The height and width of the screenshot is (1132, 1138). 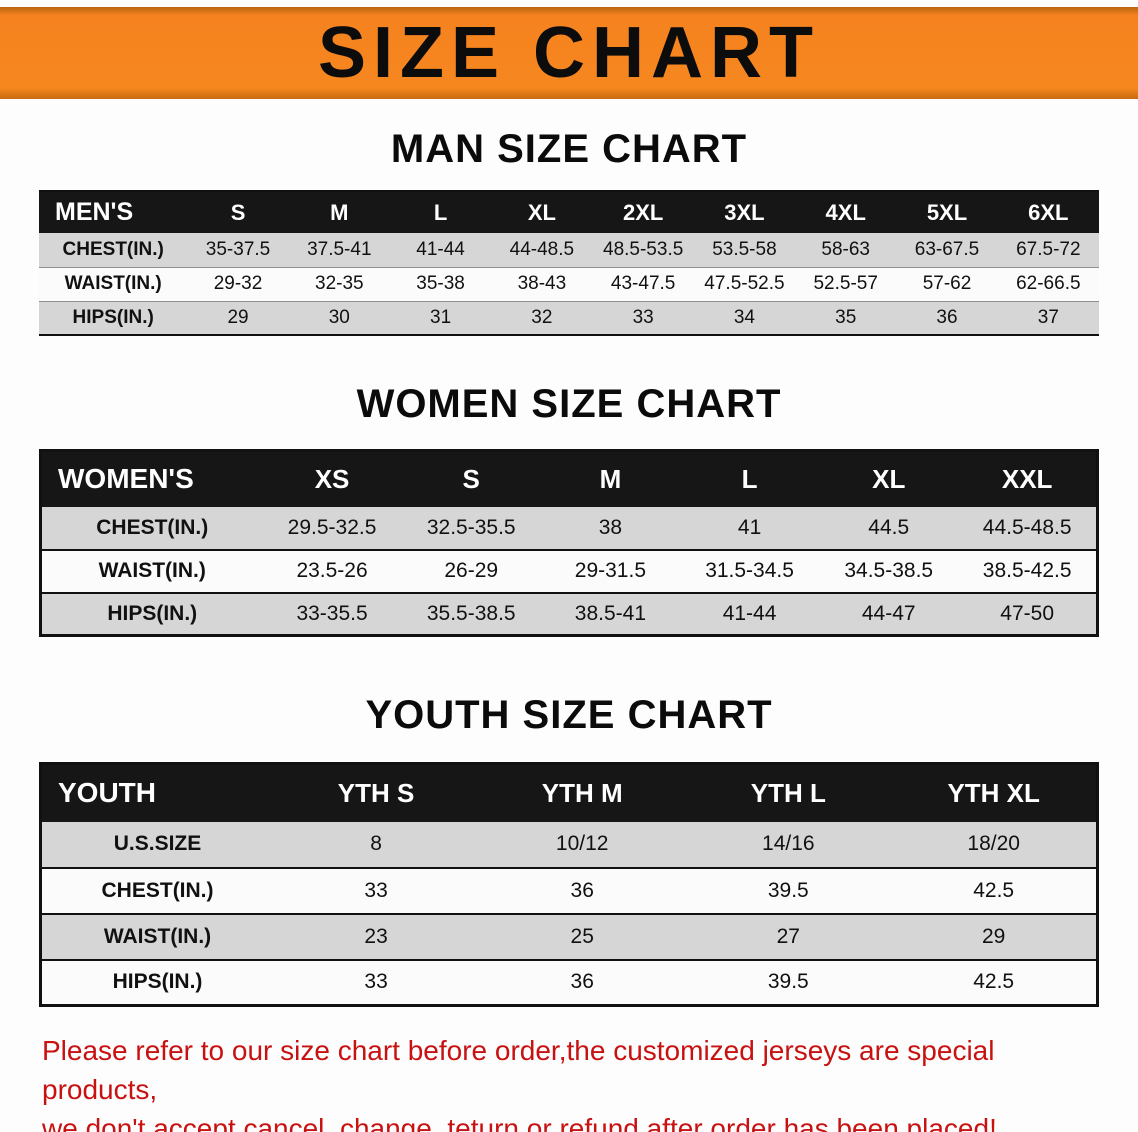 I want to click on size-value-cell: 34, so click(x=744, y=317).